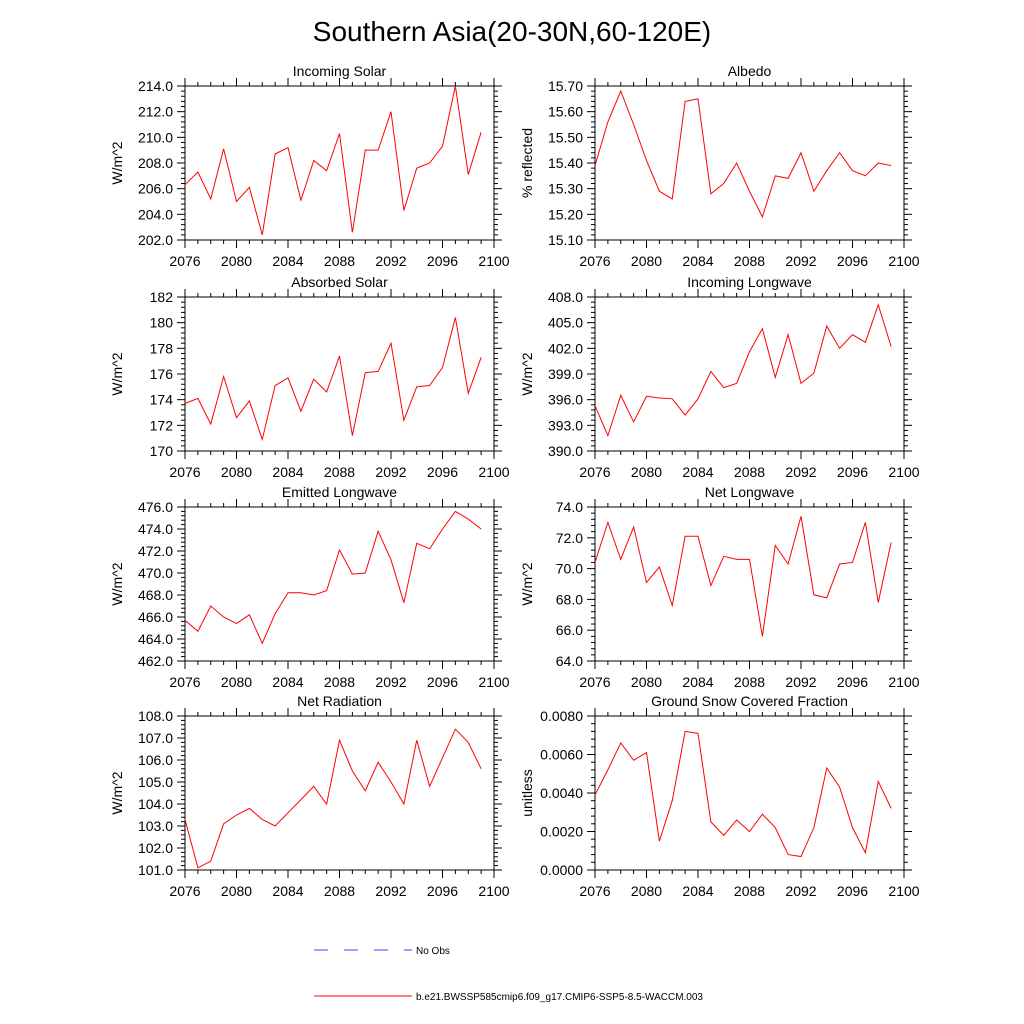  What do you see at coordinates (565, 400) in the screenshot?
I see `y-tick-label: 396.0` at bounding box center [565, 400].